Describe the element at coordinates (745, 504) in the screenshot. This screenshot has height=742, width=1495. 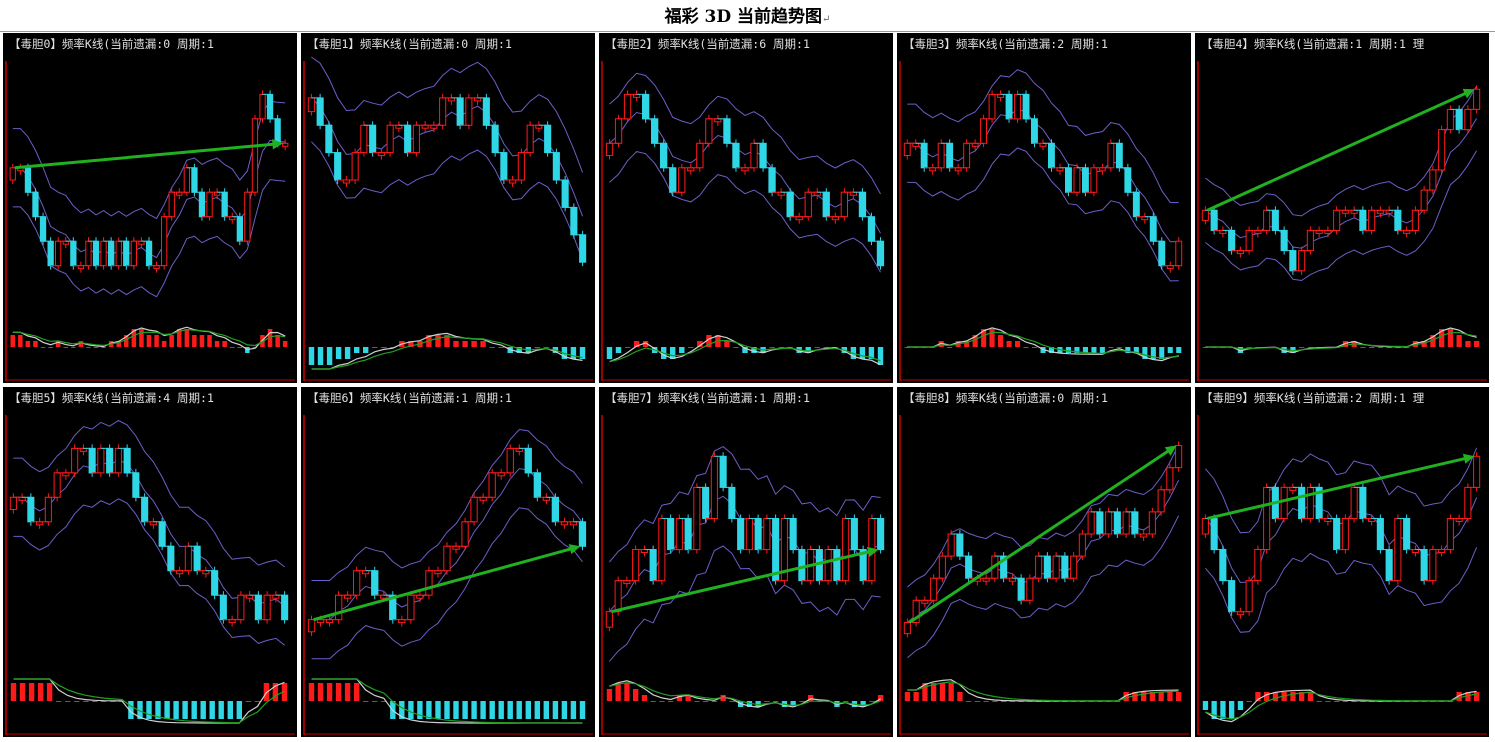
I see `band-upper-line` at that location.